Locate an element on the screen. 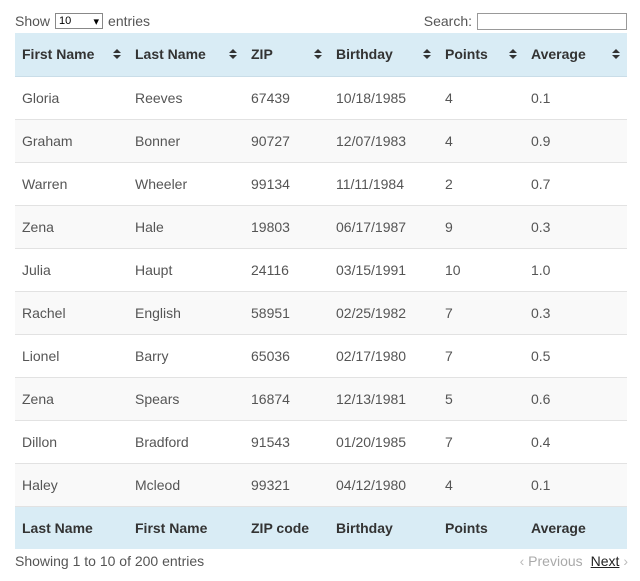 The image size is (640, 581). table-cell: 12/07/1983 is located at coordinates (383, 141).